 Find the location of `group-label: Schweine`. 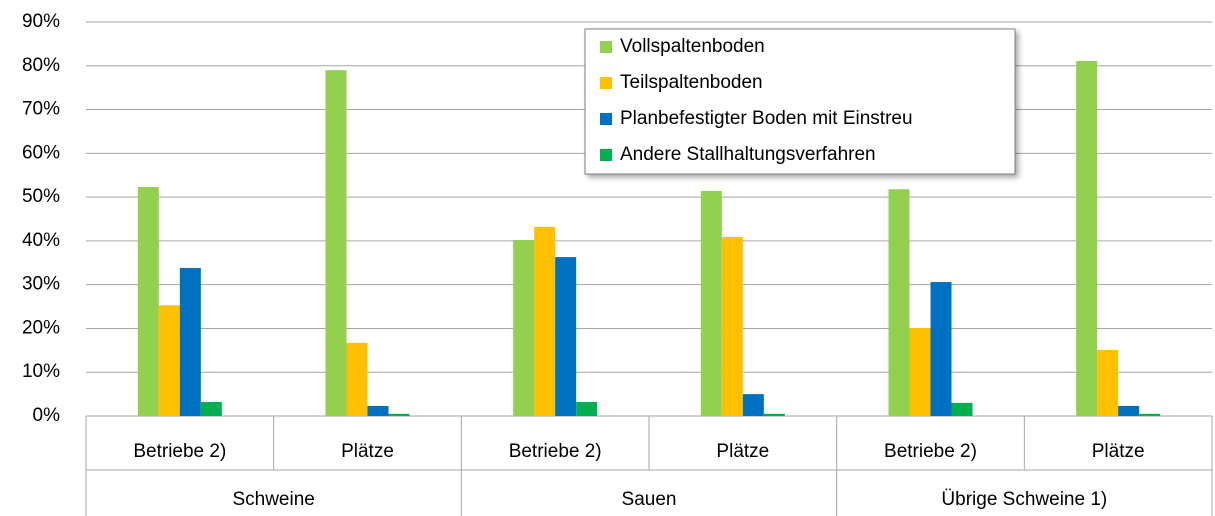

group-label: Schweine is located at coordinates (273, 499).